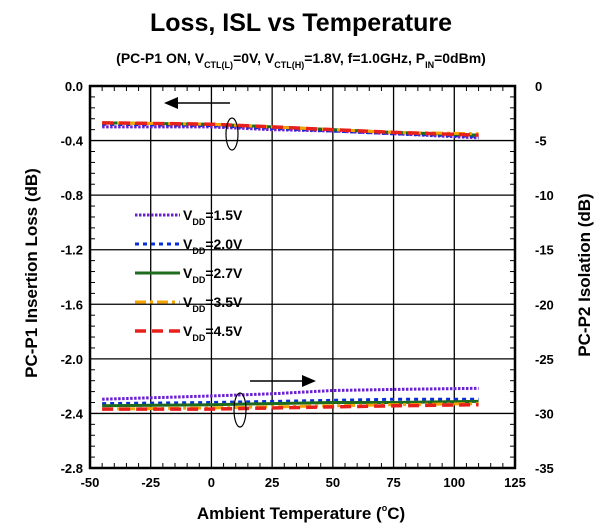 This screenshot has width=603, height=530. Describe the element at coordinates (90, 482) in the screenshot. I see `x-tick-label: -50` at that location.